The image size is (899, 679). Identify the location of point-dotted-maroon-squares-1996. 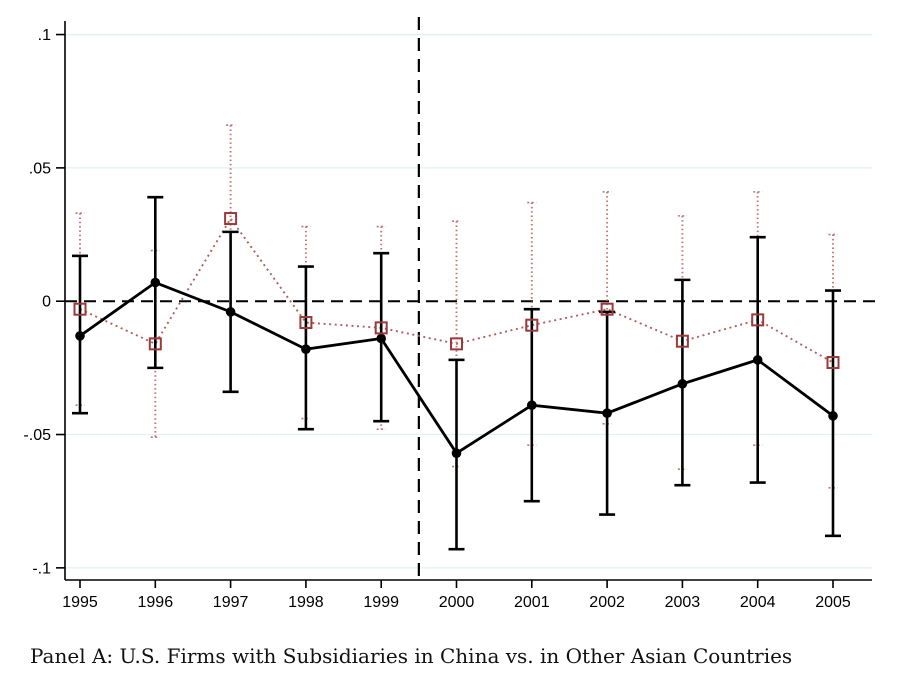
(155, 344).